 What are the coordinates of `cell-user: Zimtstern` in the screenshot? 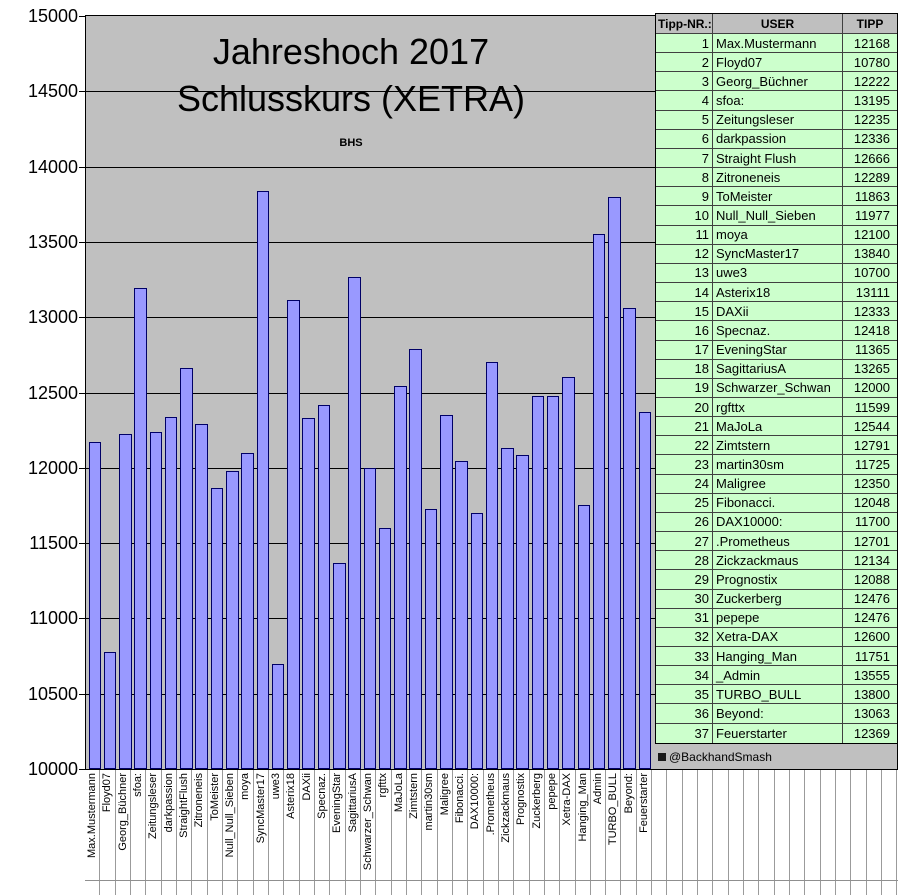 It's located at (778, 446).